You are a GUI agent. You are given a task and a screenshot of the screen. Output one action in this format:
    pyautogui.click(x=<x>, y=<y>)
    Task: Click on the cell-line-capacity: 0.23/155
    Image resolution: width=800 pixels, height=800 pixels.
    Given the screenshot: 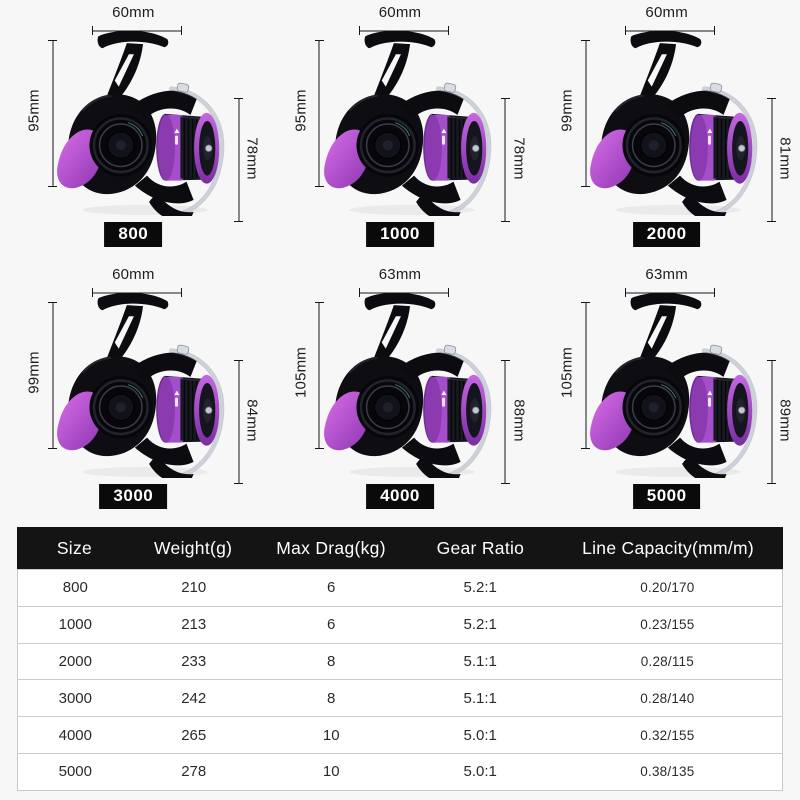 What is the action you would take?
    pyautogui.click(x=667, y=625)
    